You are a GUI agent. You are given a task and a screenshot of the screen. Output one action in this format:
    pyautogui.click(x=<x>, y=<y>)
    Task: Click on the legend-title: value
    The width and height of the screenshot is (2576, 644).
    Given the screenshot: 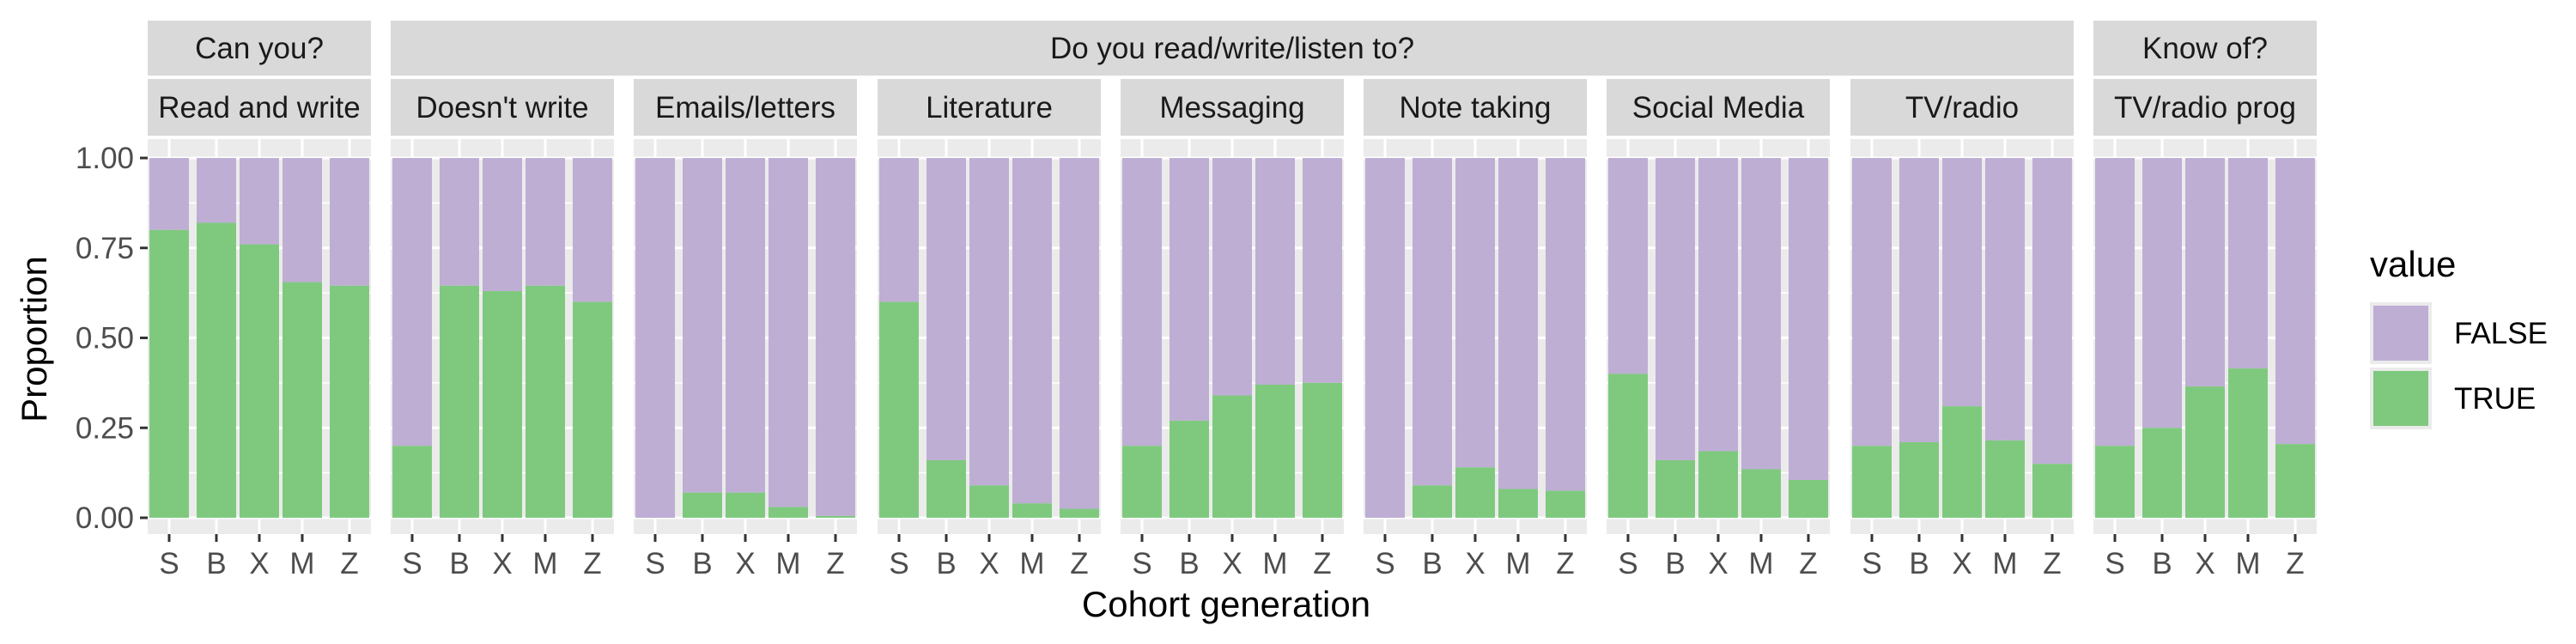 What is the action you would take?
    pyautogui.click(x=2413, y=264)
    